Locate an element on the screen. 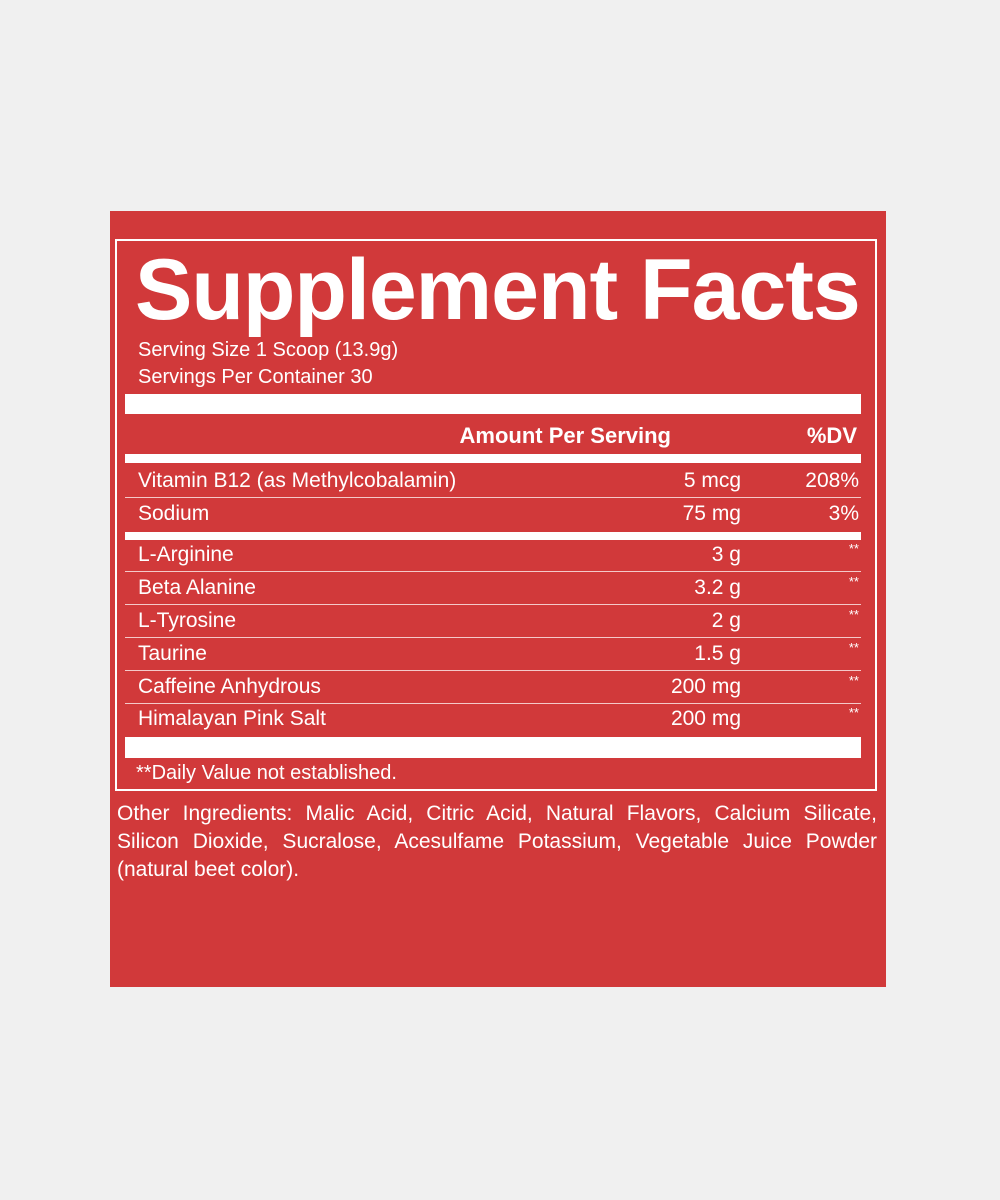 Image resolution: width=1000 pixels, height=1200 pixels. ingredient-name: Himalayan Pink Salt is located at coordinates (232, 718).